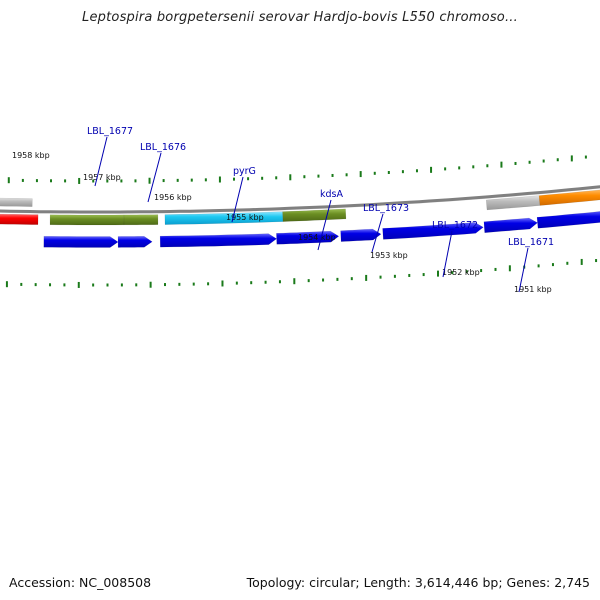 The width and height of the screenshot is (600, 600). I want to click on kbp-label: 1951 kbp, so click(533, 289).